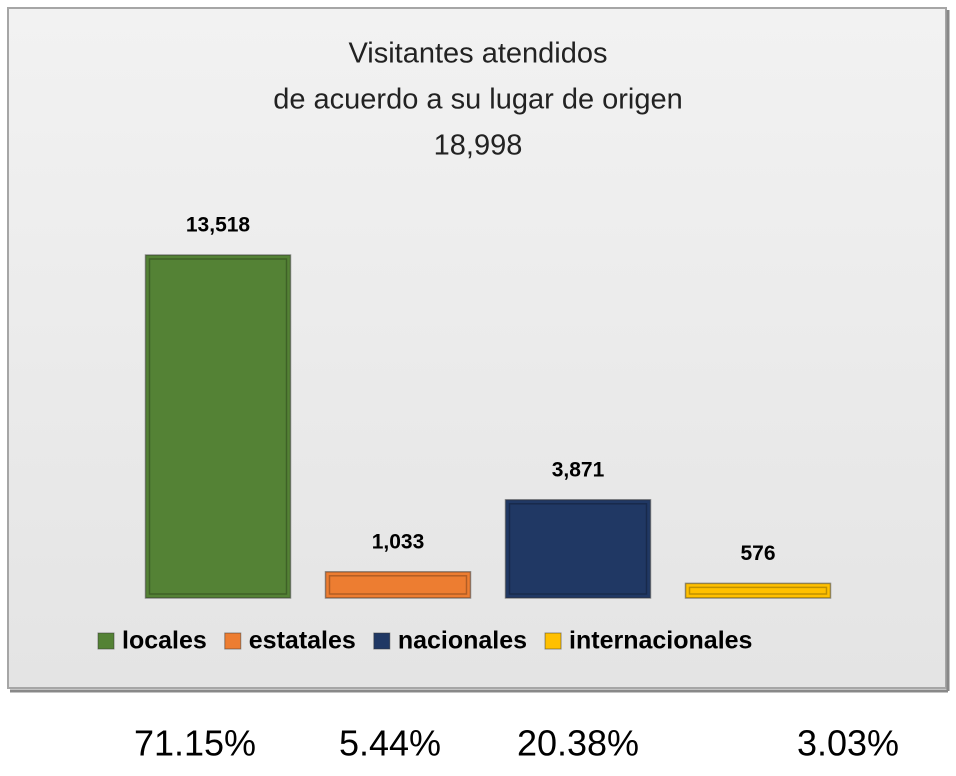  What do you see at coordinates (302, 641) in the screenshot?
I see `legend-label: estatales` at bounding box center [302, 641].